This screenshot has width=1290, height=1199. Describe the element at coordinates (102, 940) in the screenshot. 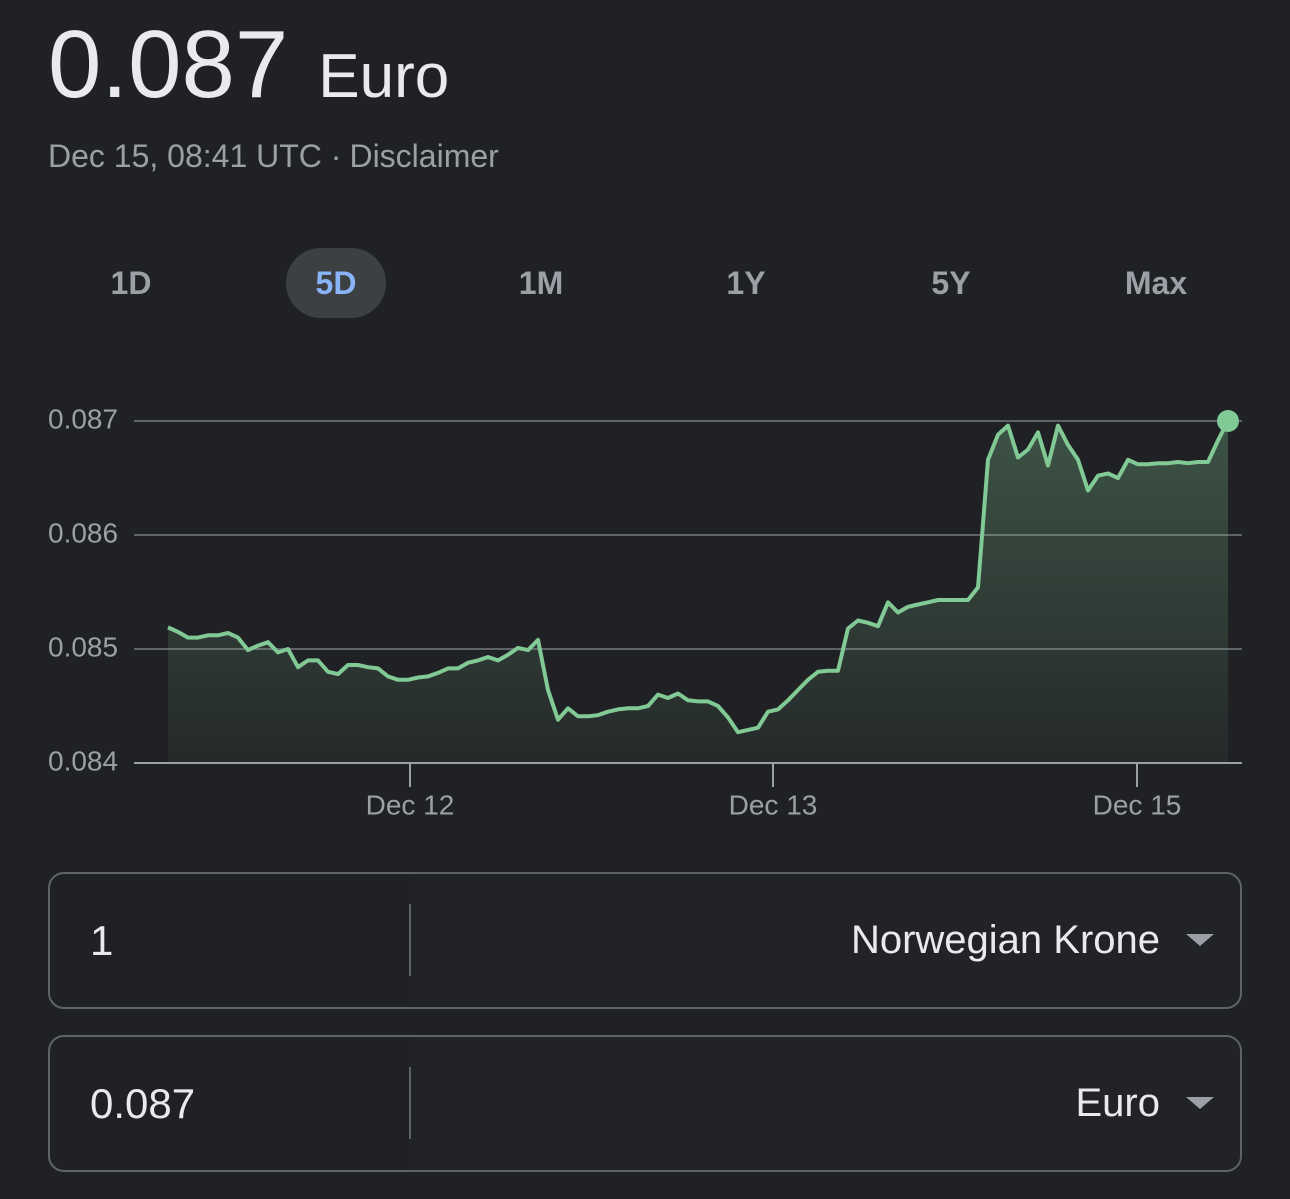

I see `amount-input: 1` at that location.